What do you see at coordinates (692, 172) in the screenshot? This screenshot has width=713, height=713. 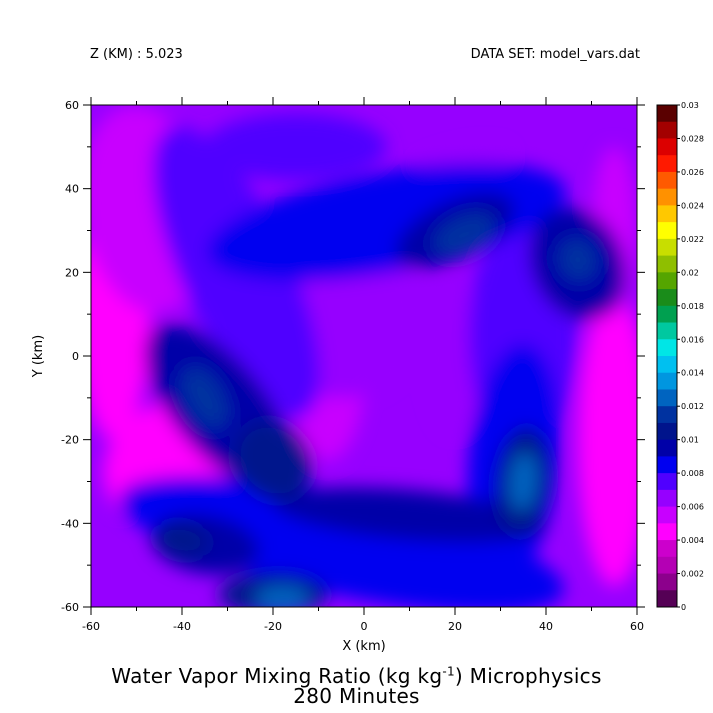 I see `colorbar-label: 0.026` at bounding box center [692, 172].